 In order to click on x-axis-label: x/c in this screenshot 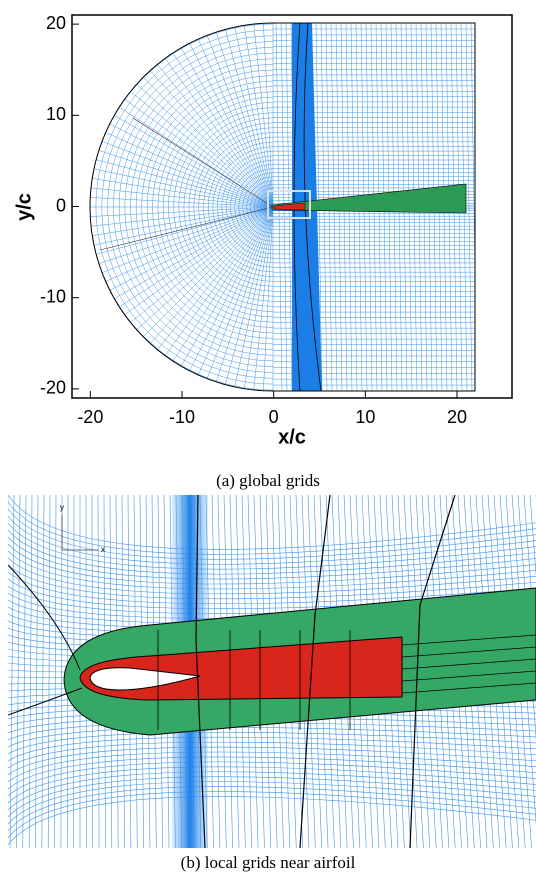, I will do `click(292, 437)`.